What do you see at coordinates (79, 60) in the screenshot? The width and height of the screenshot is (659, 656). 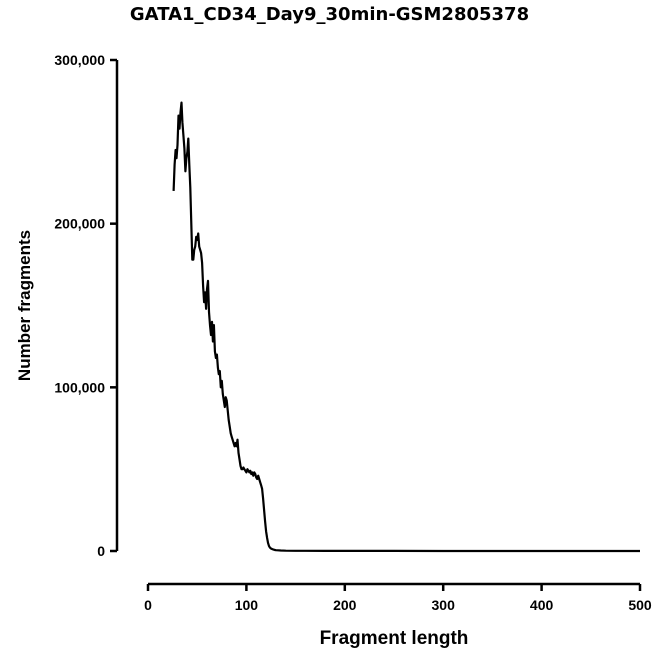 I see `y-tick-label: 300,000` at bounding box center [79, 60].